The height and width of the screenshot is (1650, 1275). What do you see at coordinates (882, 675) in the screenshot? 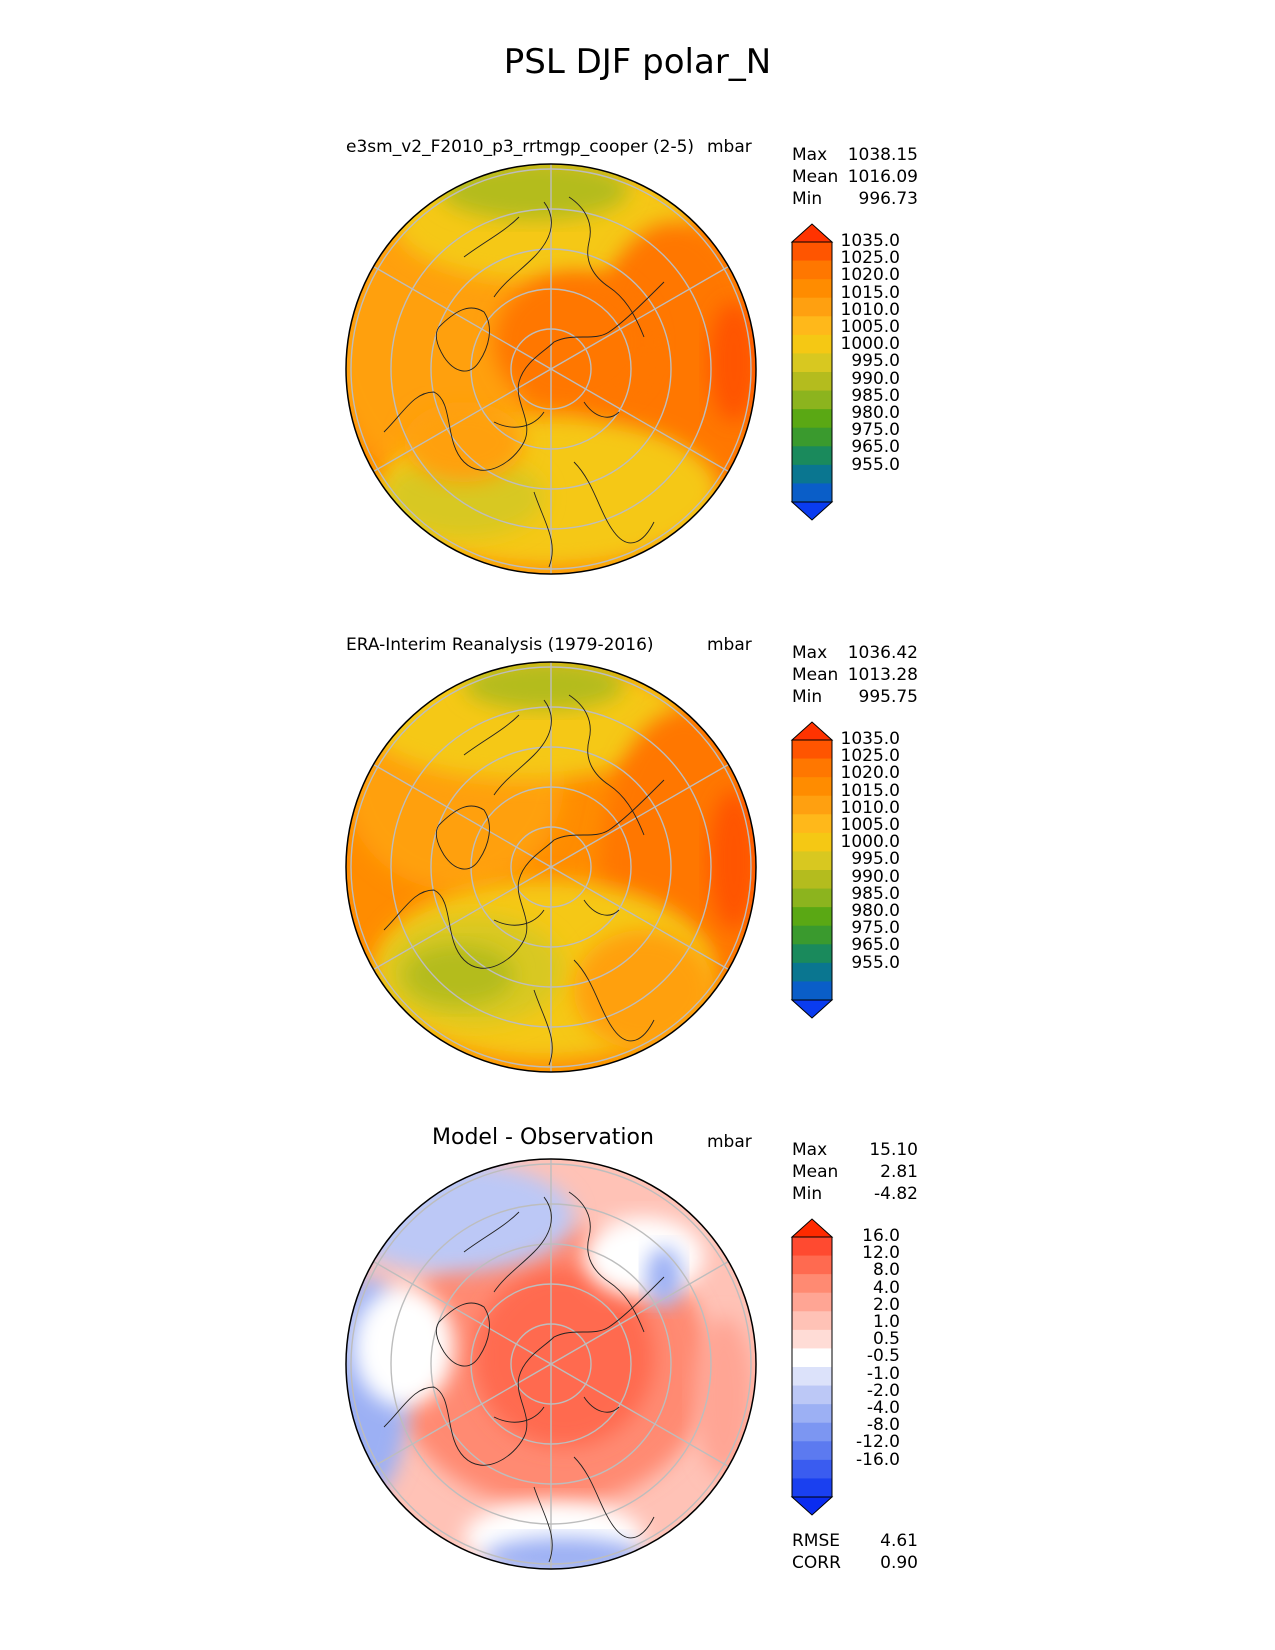
I see `stat-mean-value: 1013.28` at bounding box center [882, 675].